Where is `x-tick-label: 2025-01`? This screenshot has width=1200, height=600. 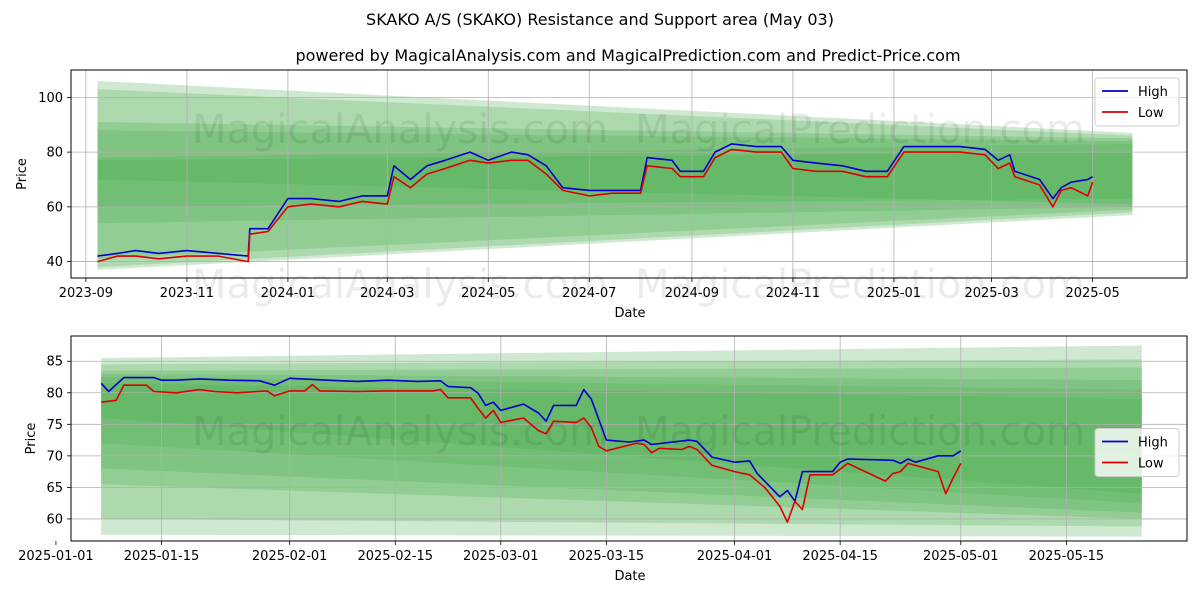 x-tick-label: 2025-01 is located at coordinates (894, 293).